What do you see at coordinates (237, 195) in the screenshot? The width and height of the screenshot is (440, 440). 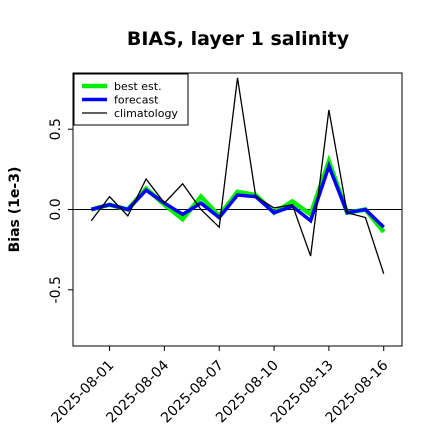 I see `forecast-line` at bounding box center [237, 195].